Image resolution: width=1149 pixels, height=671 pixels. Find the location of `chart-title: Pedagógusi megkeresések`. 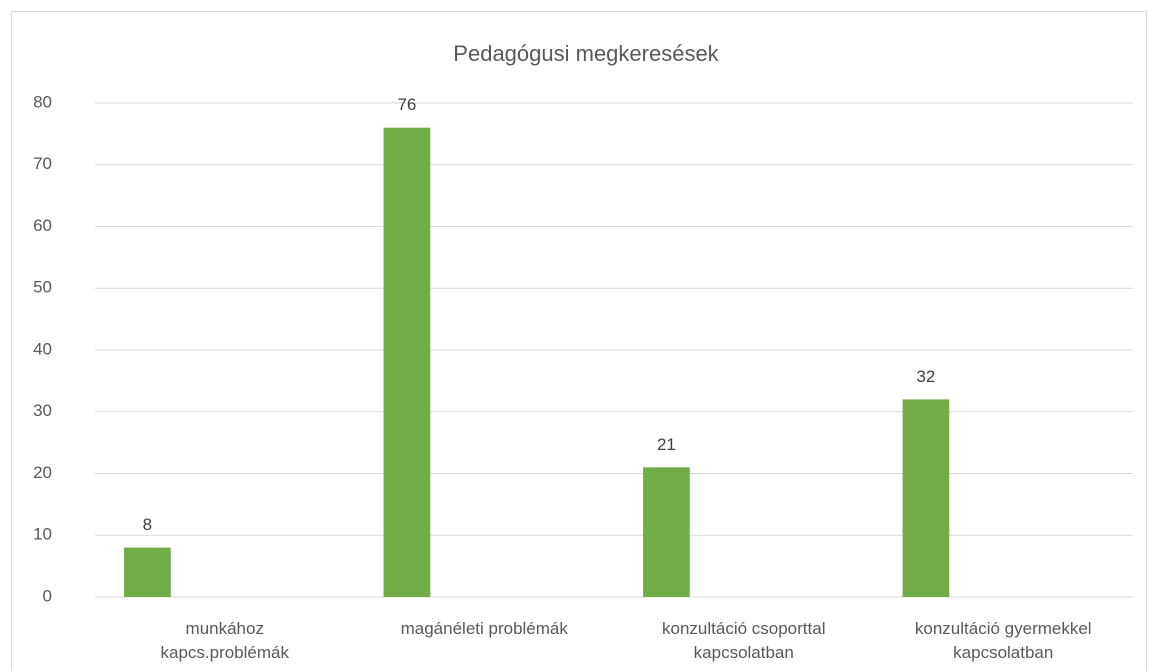

chart-title: Pedagógusi megkeresések is located at coordinates (586, 53).